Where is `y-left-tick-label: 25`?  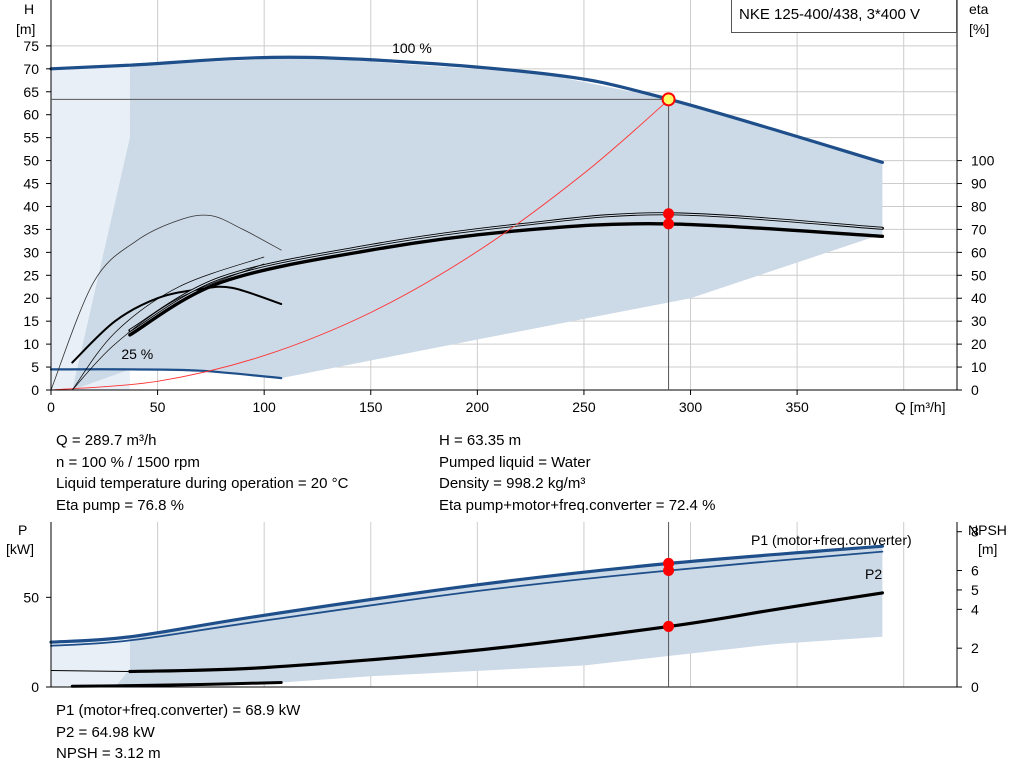 y-left-tick-label: 25 is located at coordinates (31, 275).